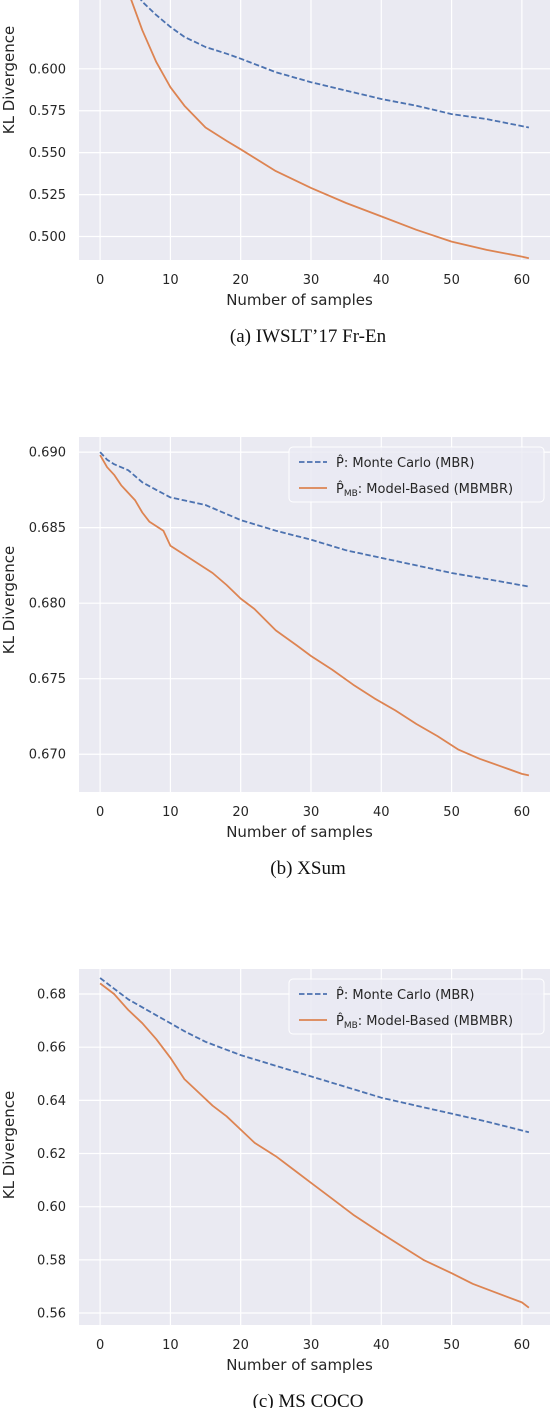 Image resolution: width=556 pixels, height=1408 pixels. I want to click on y-tick-label: 0.56, so click(51, 1314).